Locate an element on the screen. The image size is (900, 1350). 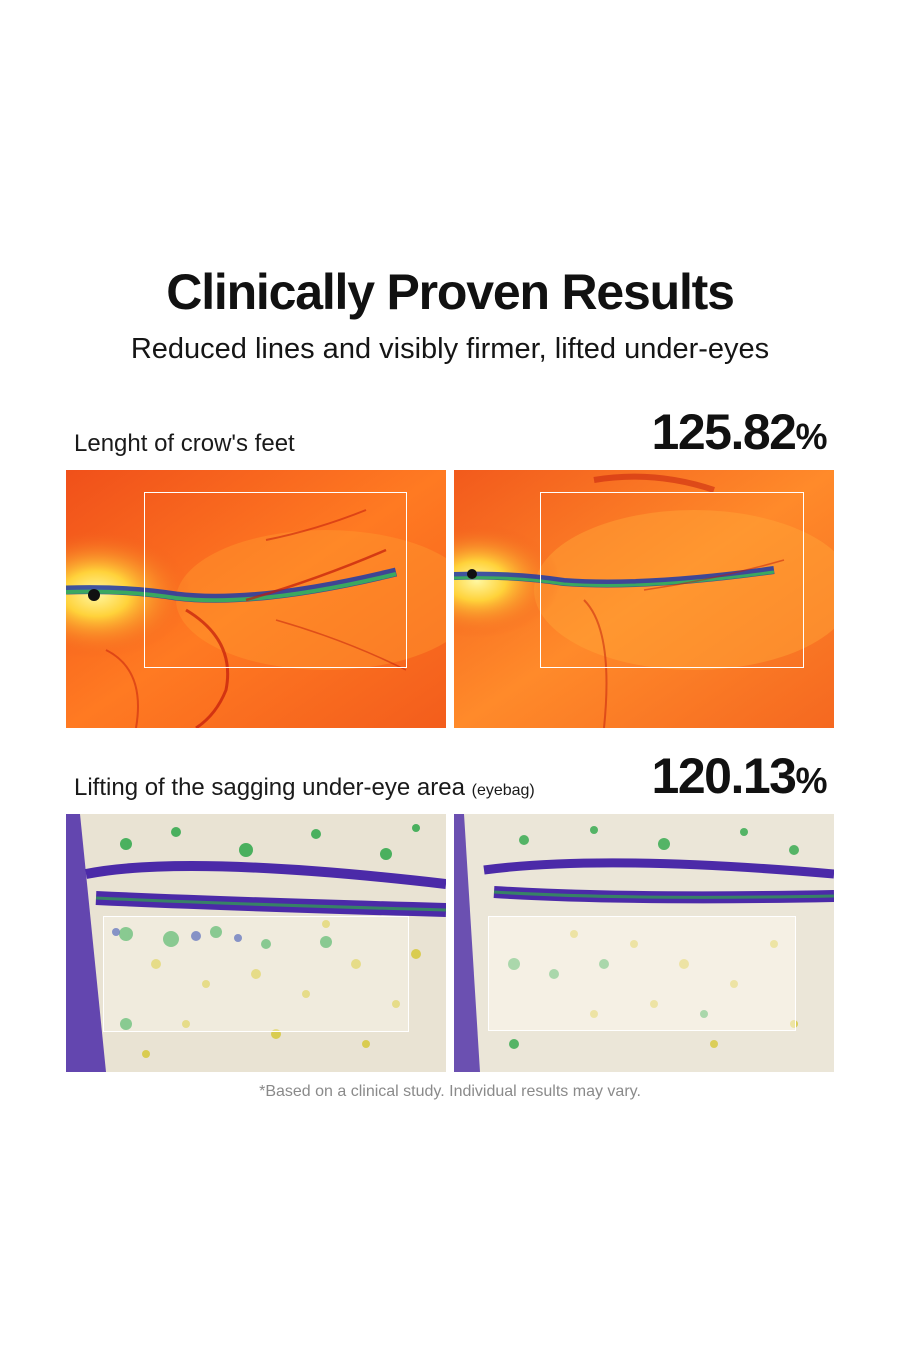
page-title: Clinically Proven Results is located at coordinates (450, 292).